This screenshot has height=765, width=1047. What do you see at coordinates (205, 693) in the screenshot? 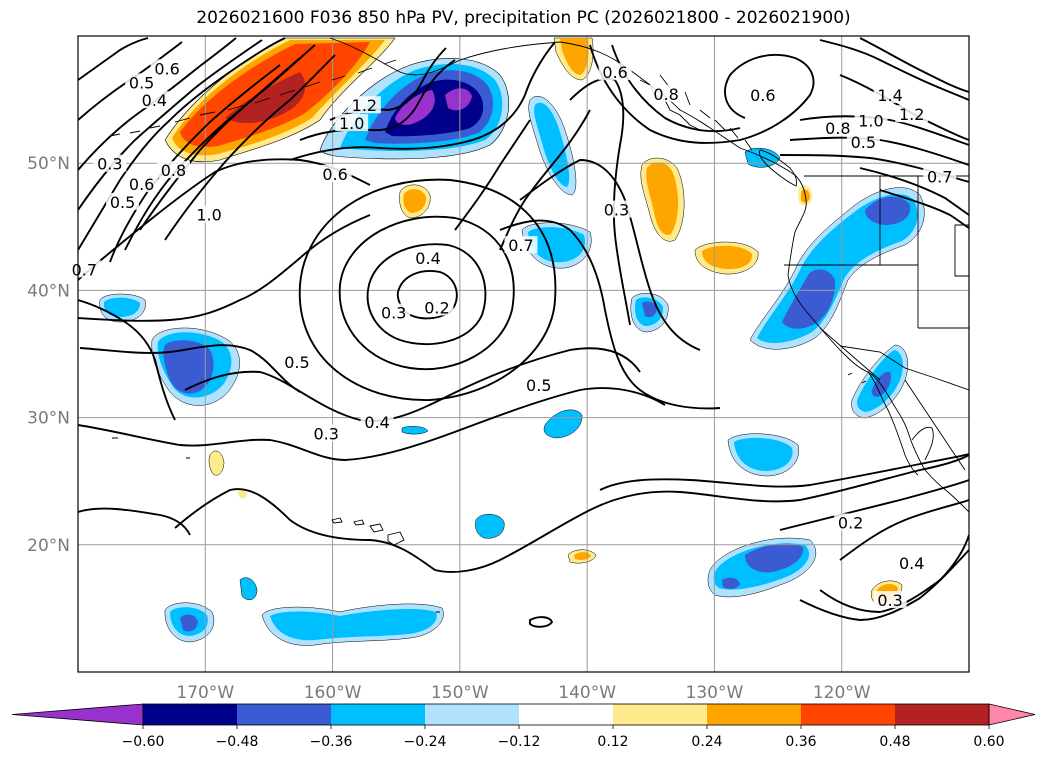
I see `lon-tick-label: 170°W` at bounding box center [205, 693].